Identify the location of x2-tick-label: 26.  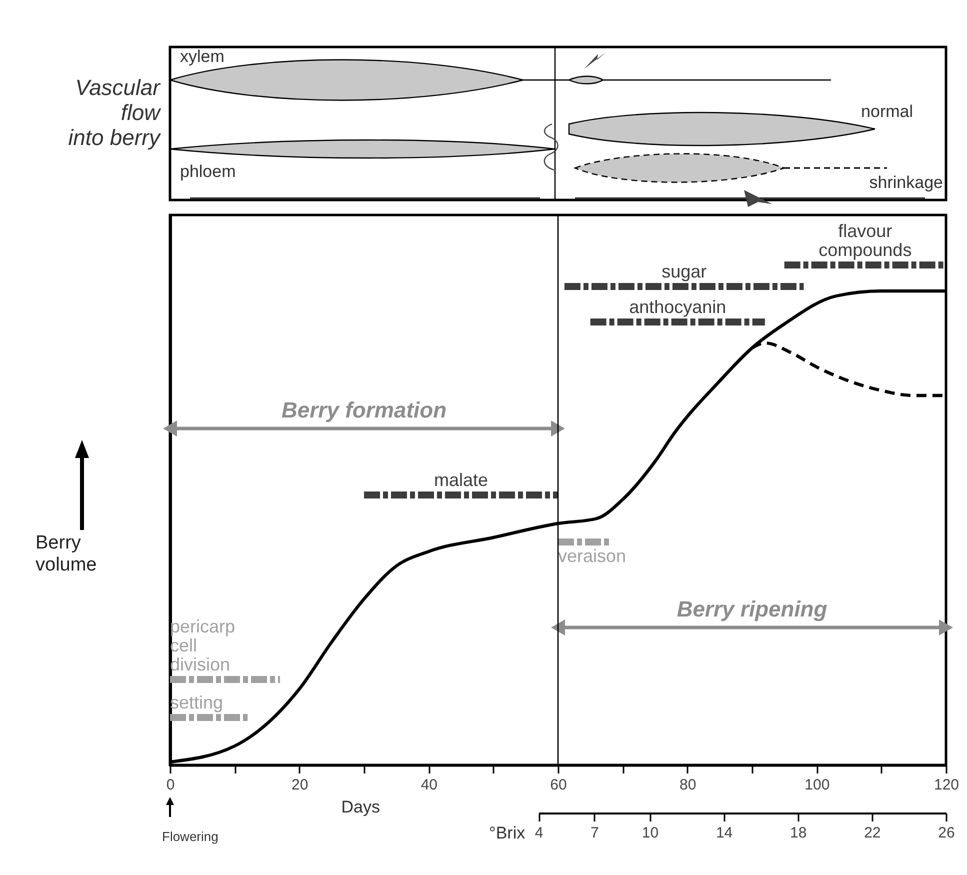
(946, 833).